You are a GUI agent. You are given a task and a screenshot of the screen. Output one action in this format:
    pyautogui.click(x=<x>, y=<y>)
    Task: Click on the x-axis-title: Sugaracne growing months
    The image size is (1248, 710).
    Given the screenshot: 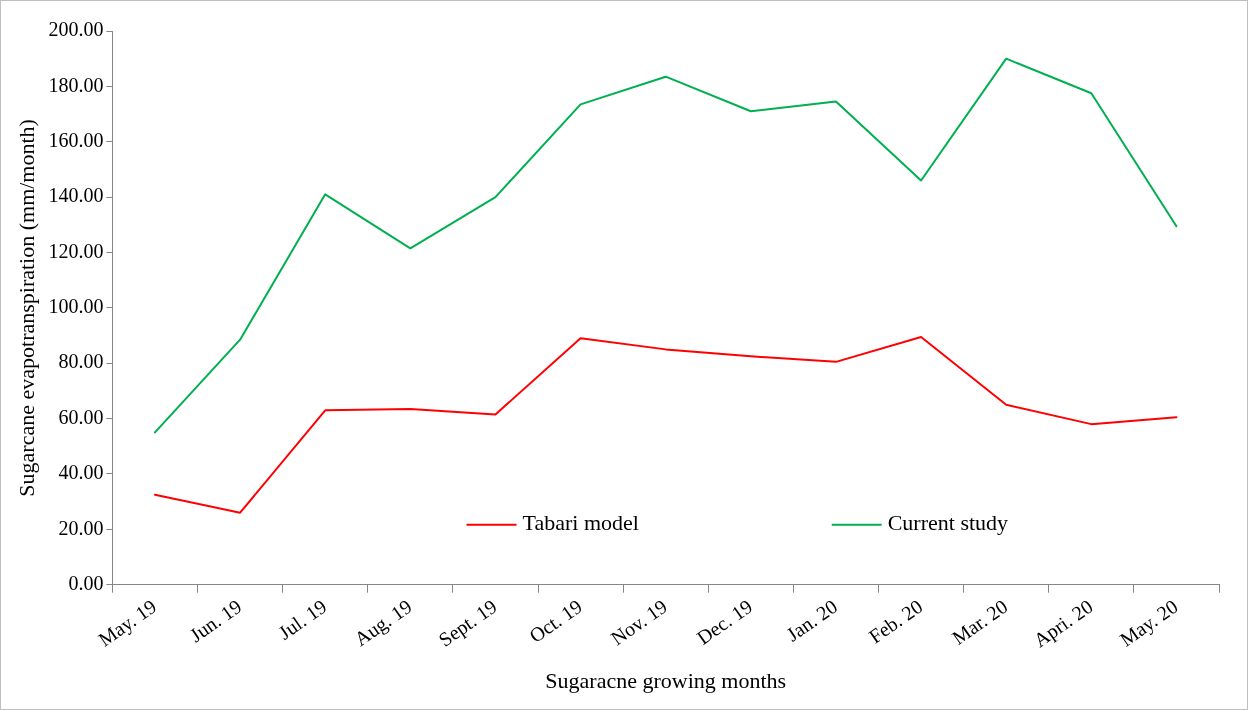 What is the action you would take?
    pyautogui.click(x=666, y=680)
    